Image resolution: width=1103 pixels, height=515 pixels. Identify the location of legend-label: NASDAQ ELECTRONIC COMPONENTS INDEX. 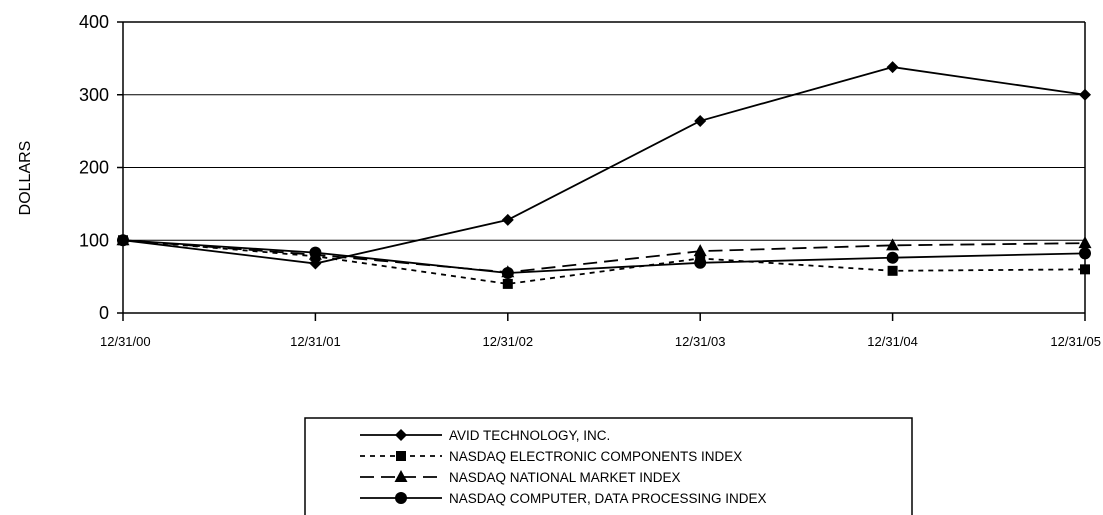
(595, 456).